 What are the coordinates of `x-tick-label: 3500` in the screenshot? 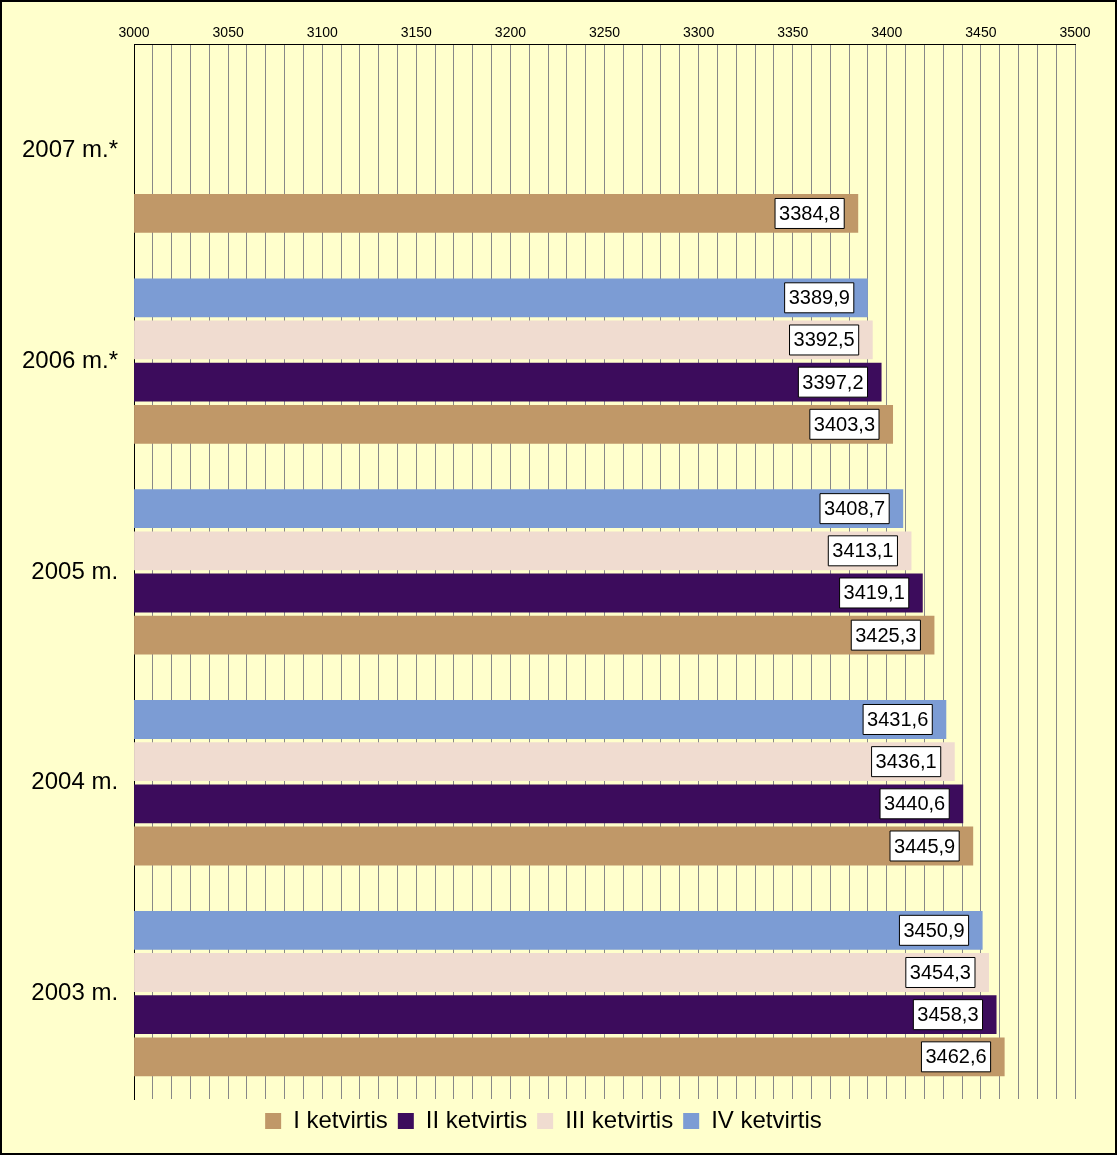 It's located at (1075, 32).